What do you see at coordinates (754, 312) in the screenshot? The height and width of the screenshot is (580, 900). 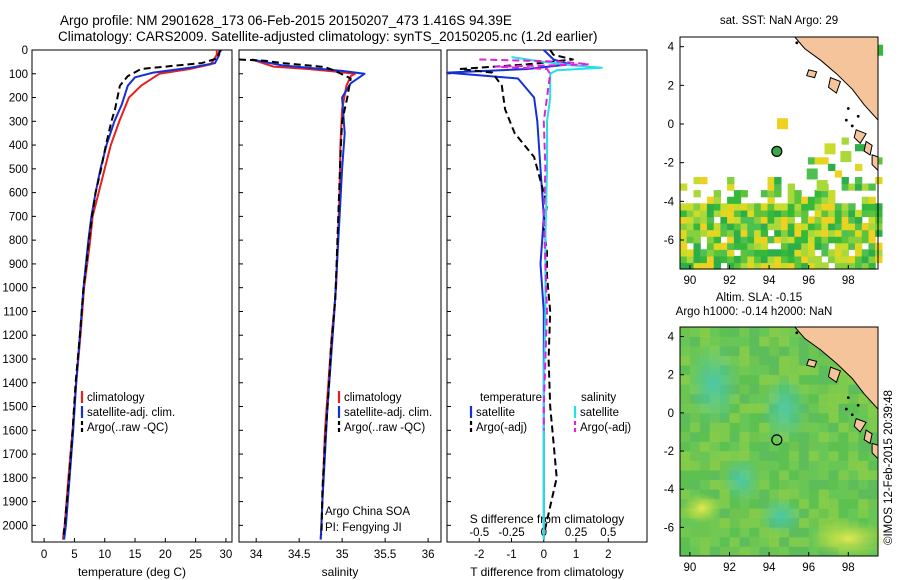 I see `sla-map-subtitle: Argo h1000: -0.14 h2000: NaN` at bounding box center [754, 312].